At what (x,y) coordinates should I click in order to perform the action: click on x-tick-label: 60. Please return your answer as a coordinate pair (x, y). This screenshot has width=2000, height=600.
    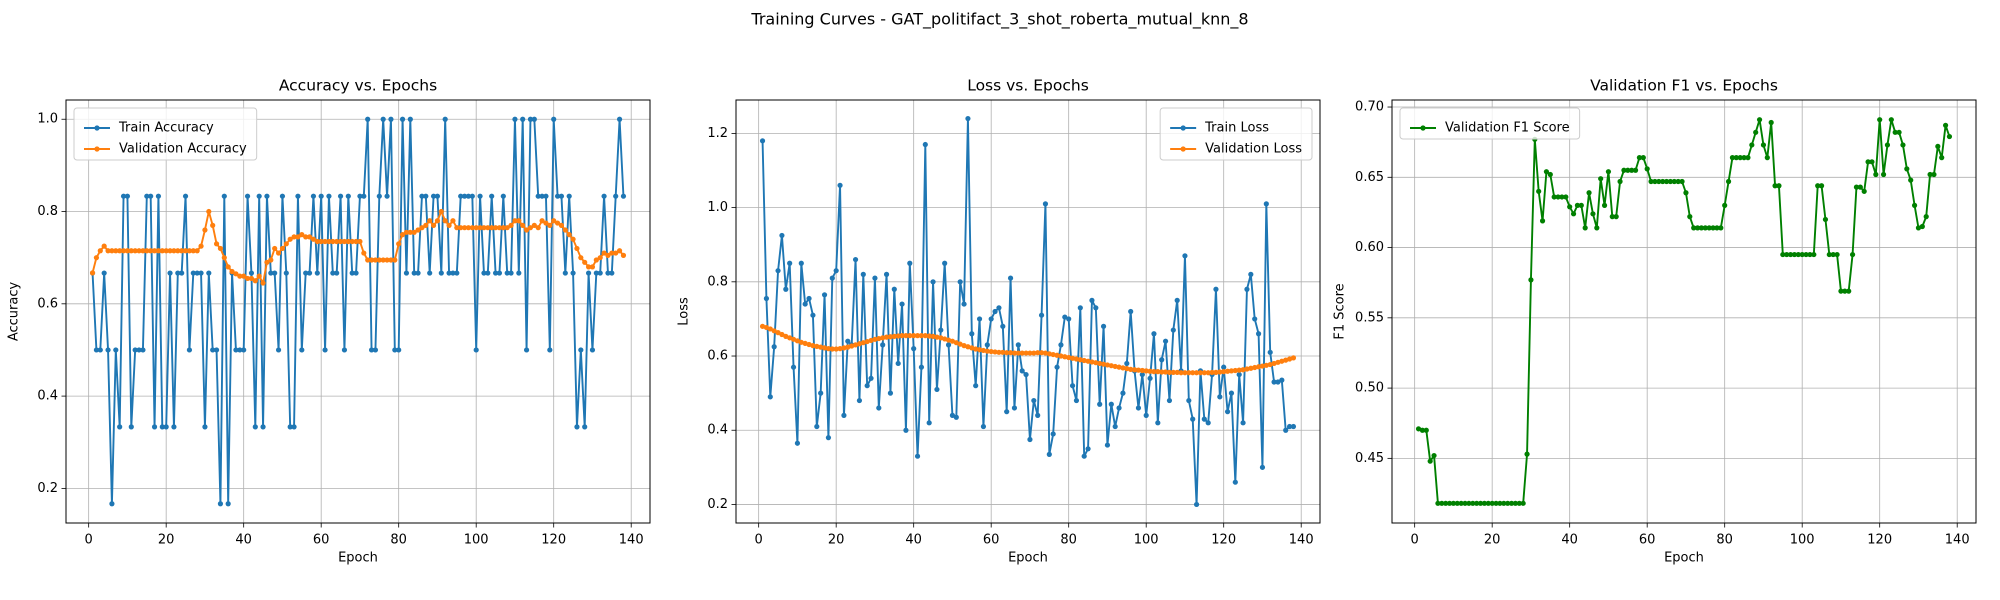
    Looking at the image, I should click on (1647, 540).